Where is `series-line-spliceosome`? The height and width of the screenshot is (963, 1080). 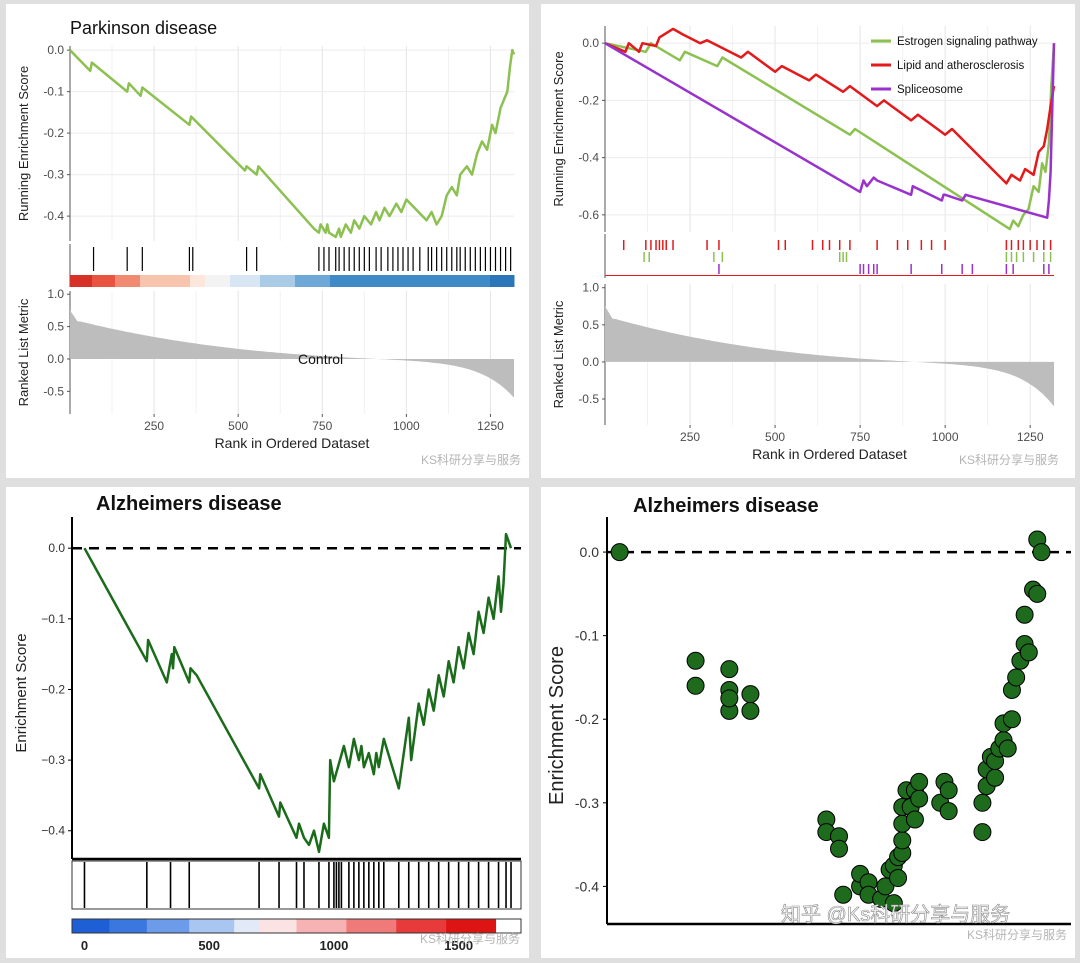
series-line-spliceosome is located at coordinates (830, 130).